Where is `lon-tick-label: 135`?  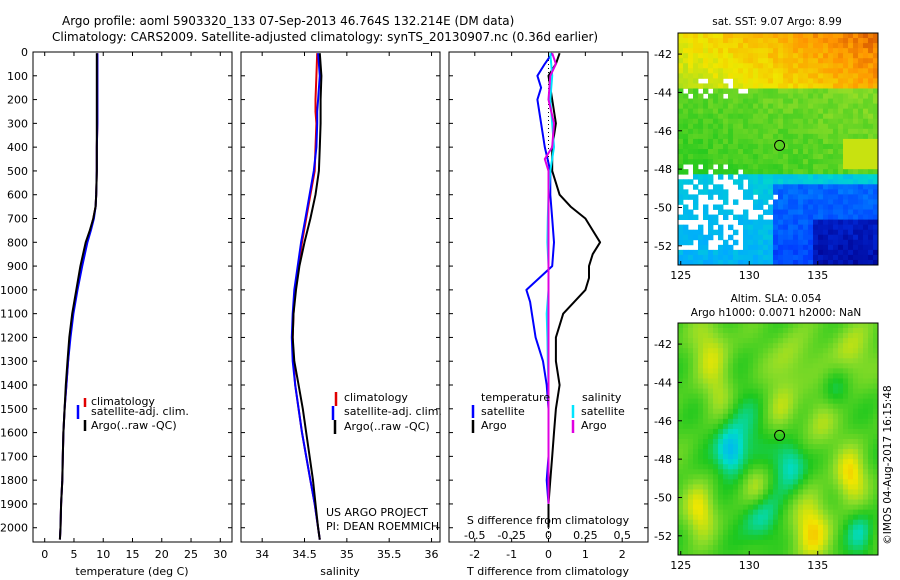
lon-tick-label: 135 is located at coordinates (817, 565).